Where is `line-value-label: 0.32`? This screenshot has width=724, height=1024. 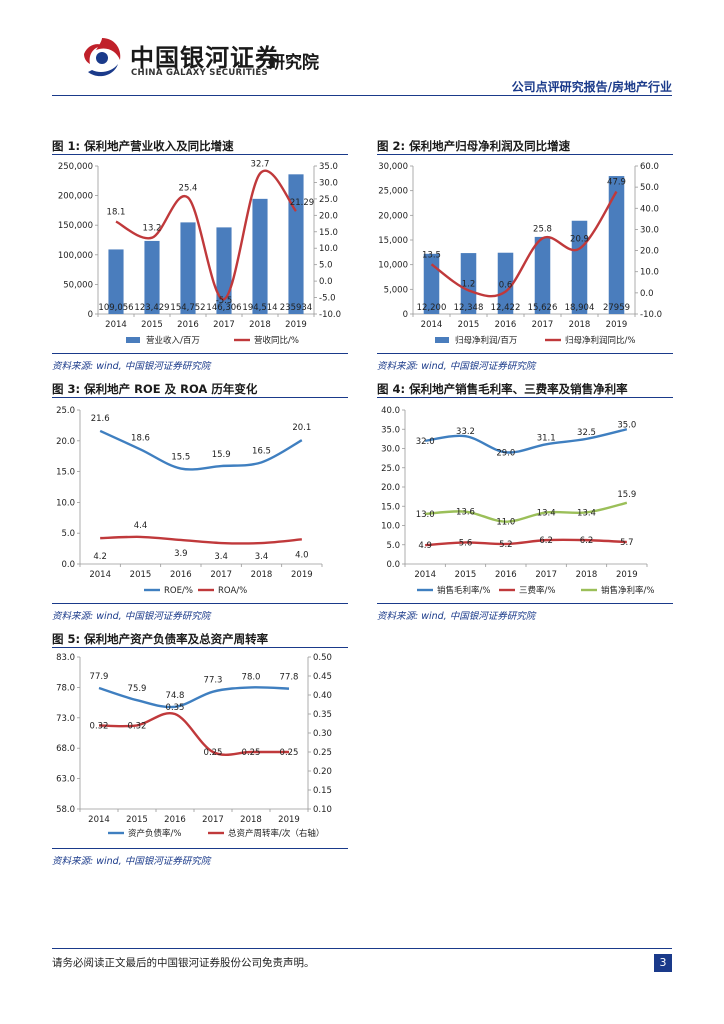 line-value-label: 0.32 is located at coordinates (137, 726).